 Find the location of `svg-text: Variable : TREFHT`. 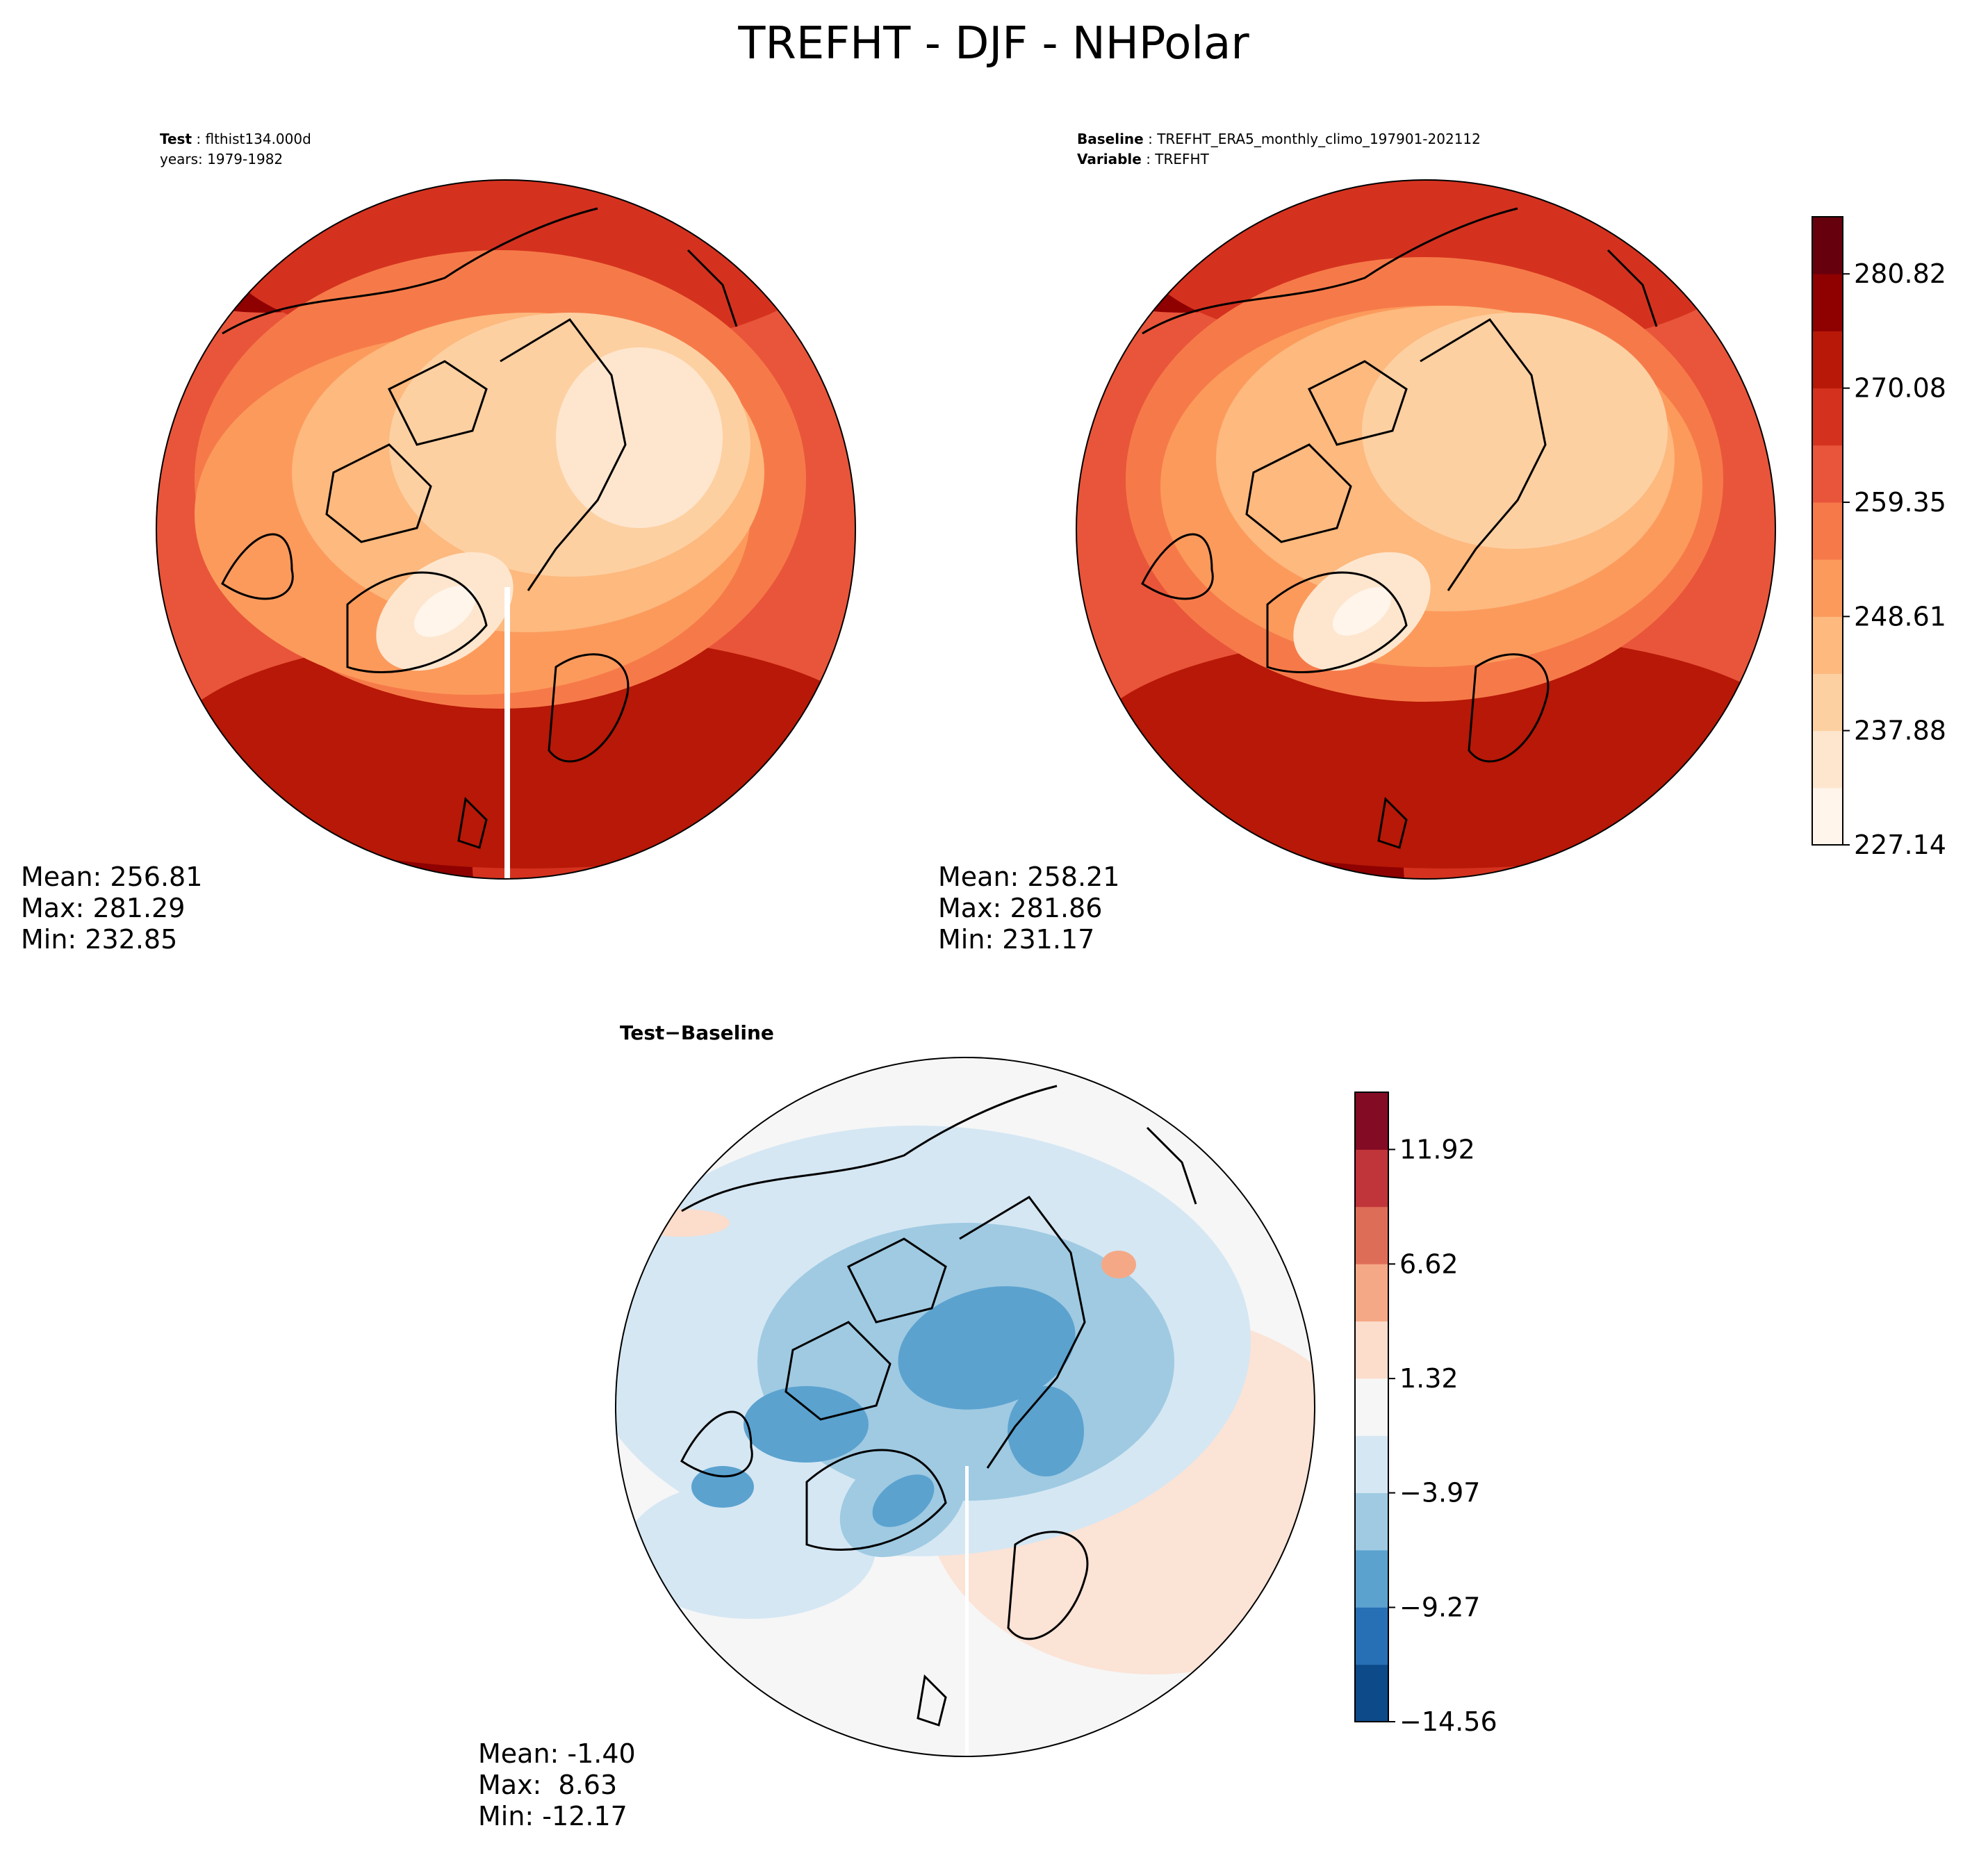

svg-text: Variable : TREFHT is located at coordinates (1143, 159).